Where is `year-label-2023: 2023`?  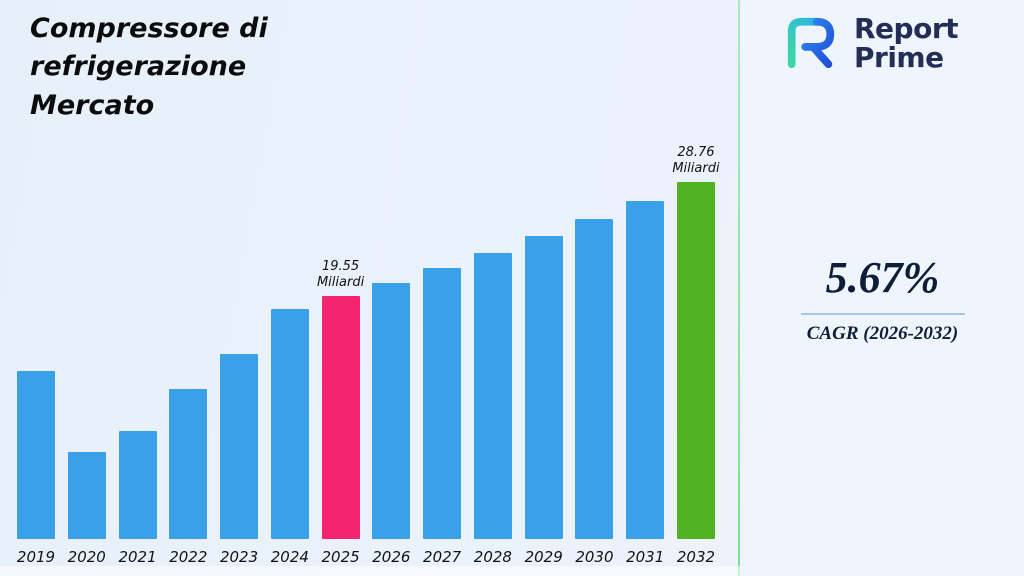 year-label-2023: 2023 is located at coordinates (239, 557).